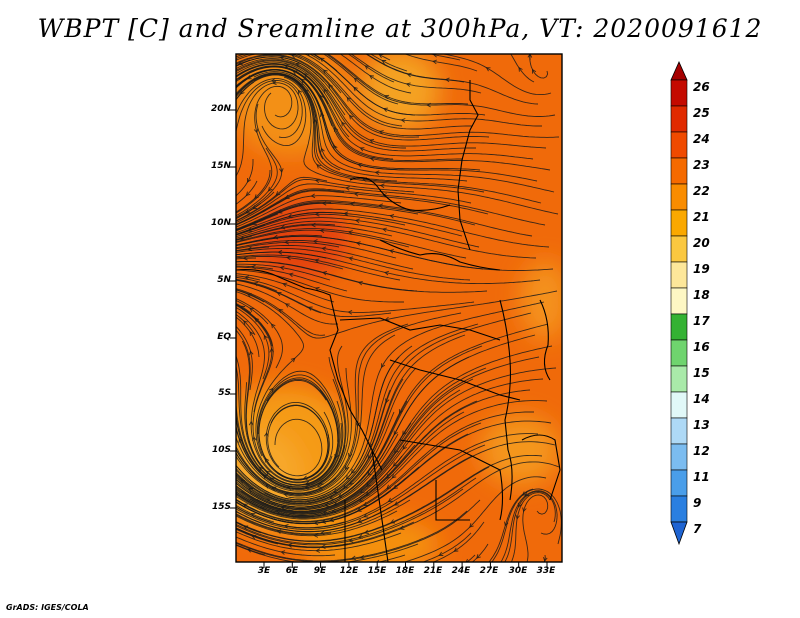  What do you see at coordinates (701, 399) in the screenshot?
I see `colorbar-label-14: 14` at bounding box center [701, 399].